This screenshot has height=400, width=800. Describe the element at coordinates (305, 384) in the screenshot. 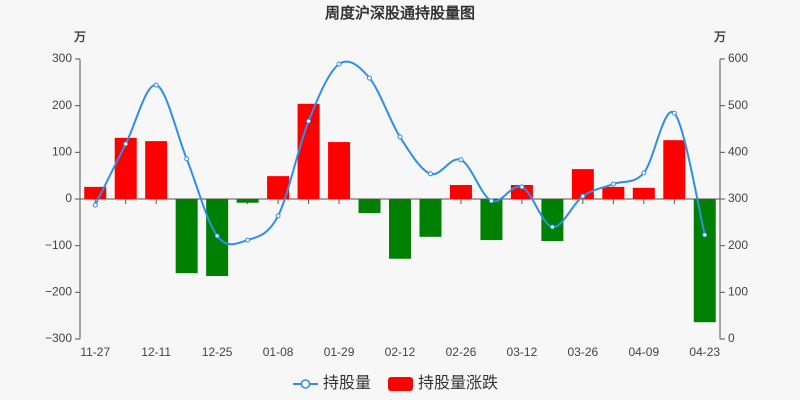

I see `legend-point` at that location.